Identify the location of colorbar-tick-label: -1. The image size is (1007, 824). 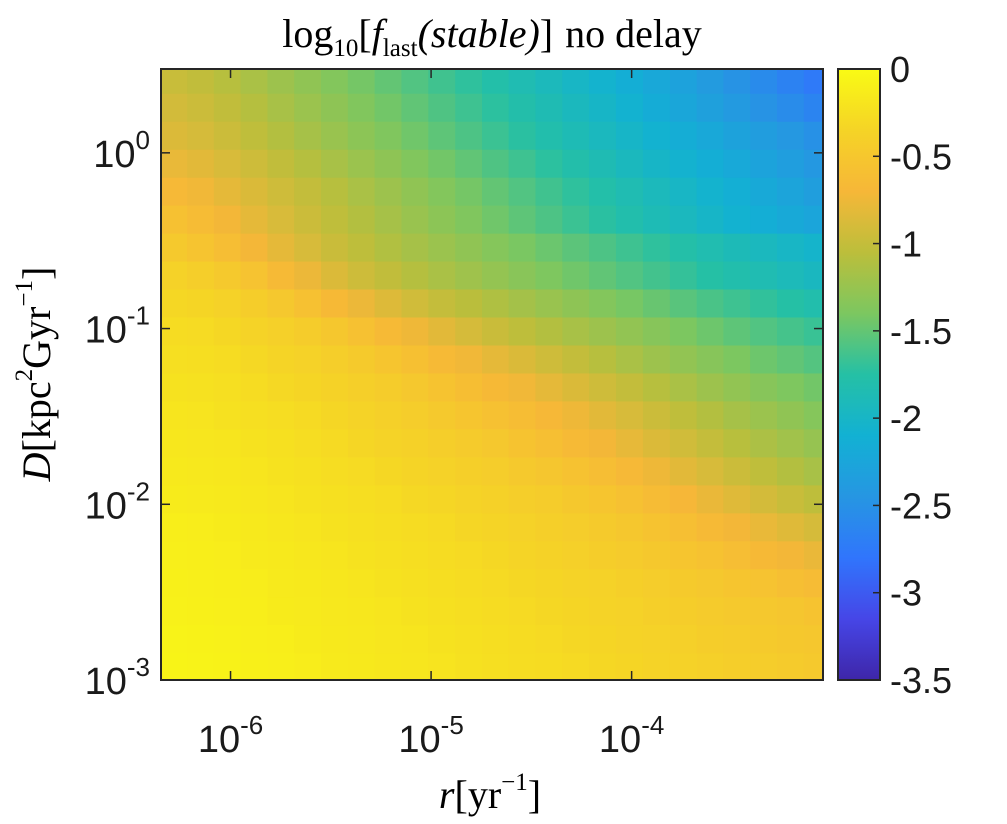
(906, 244).